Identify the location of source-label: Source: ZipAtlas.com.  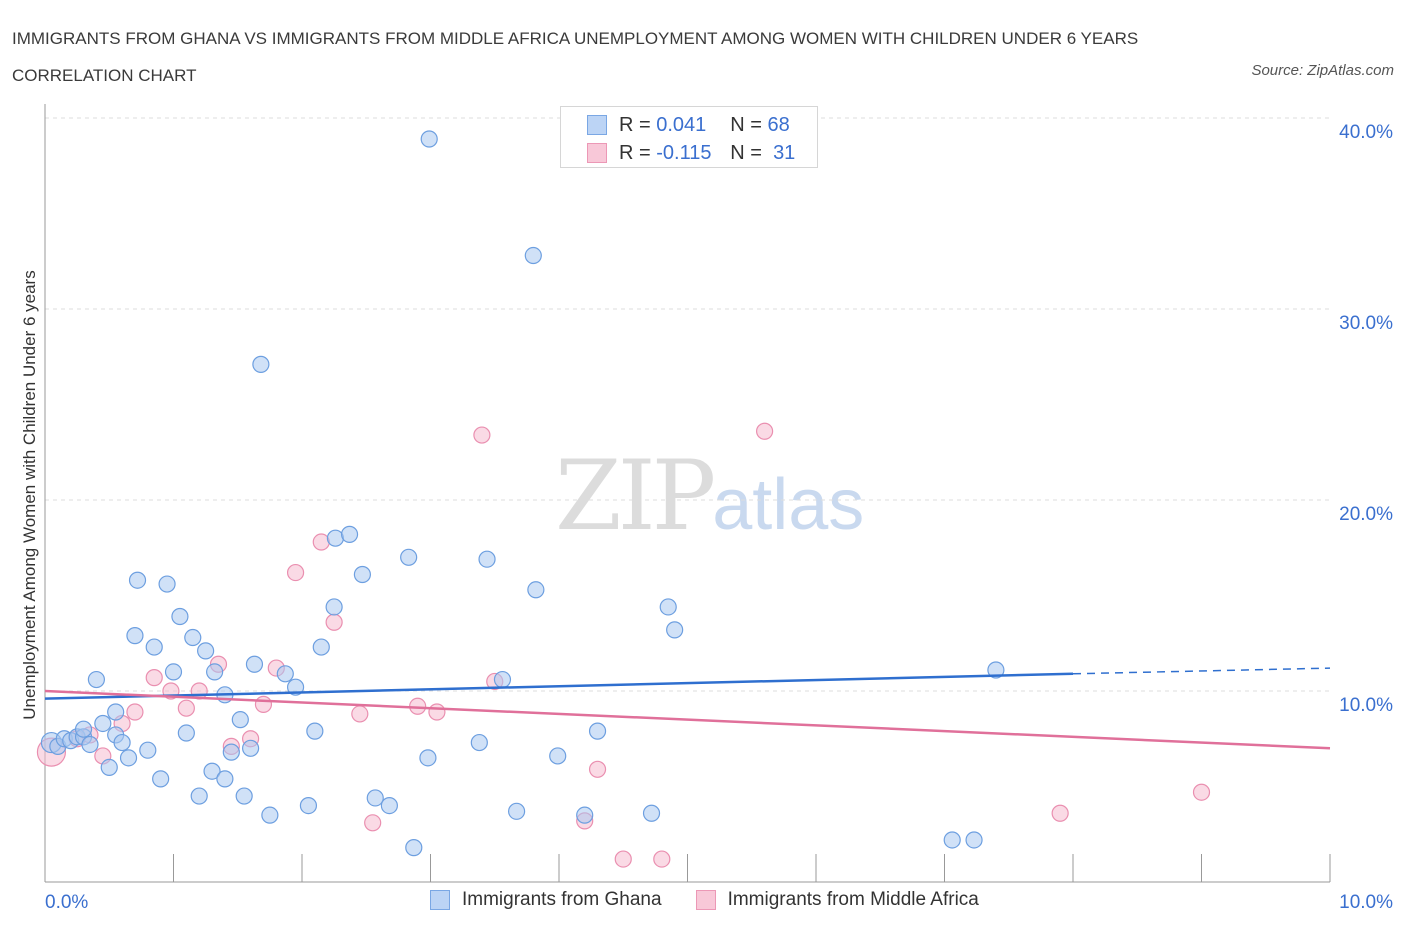
(1322, 70).